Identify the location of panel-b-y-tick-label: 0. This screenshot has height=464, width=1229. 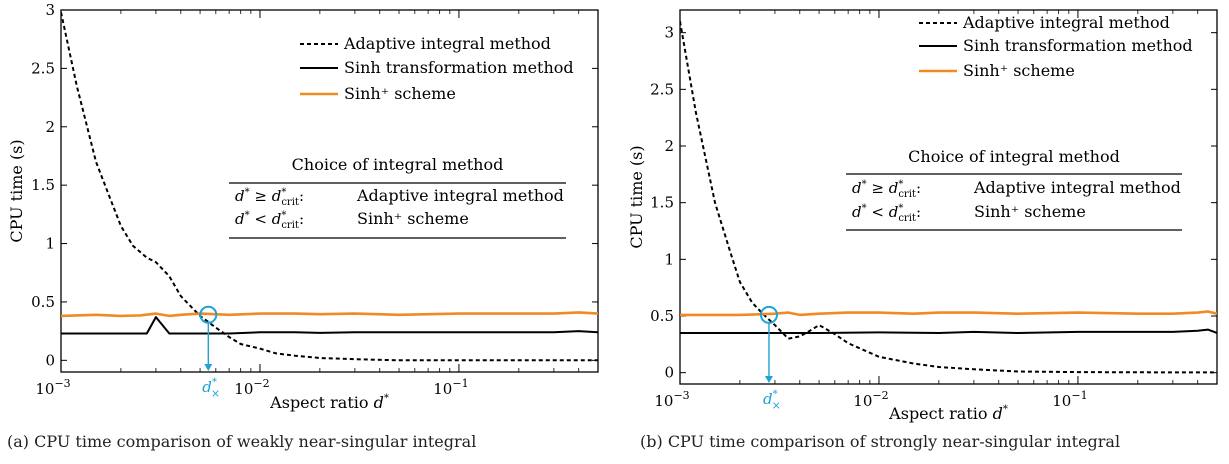
(669, 373).